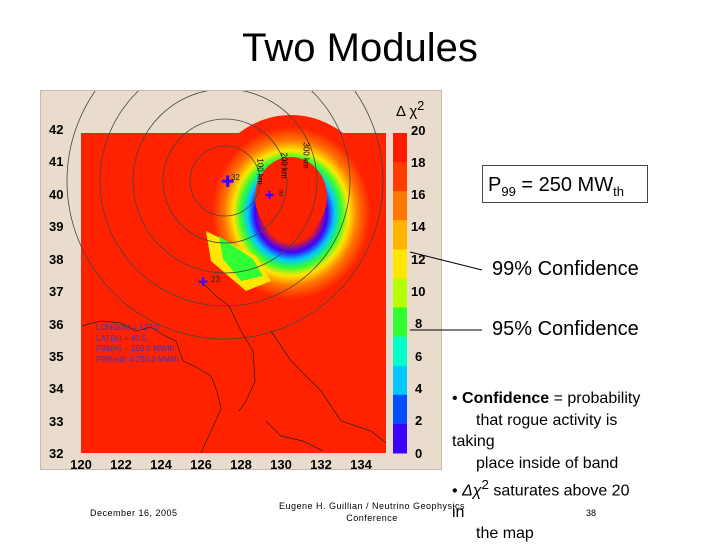 This screenshot has height=545, width=720. What do you see at coordinates (134, 513) in the screenshot?
I see `footer-date: December 16, 2005` at bounding box center [134, 513].